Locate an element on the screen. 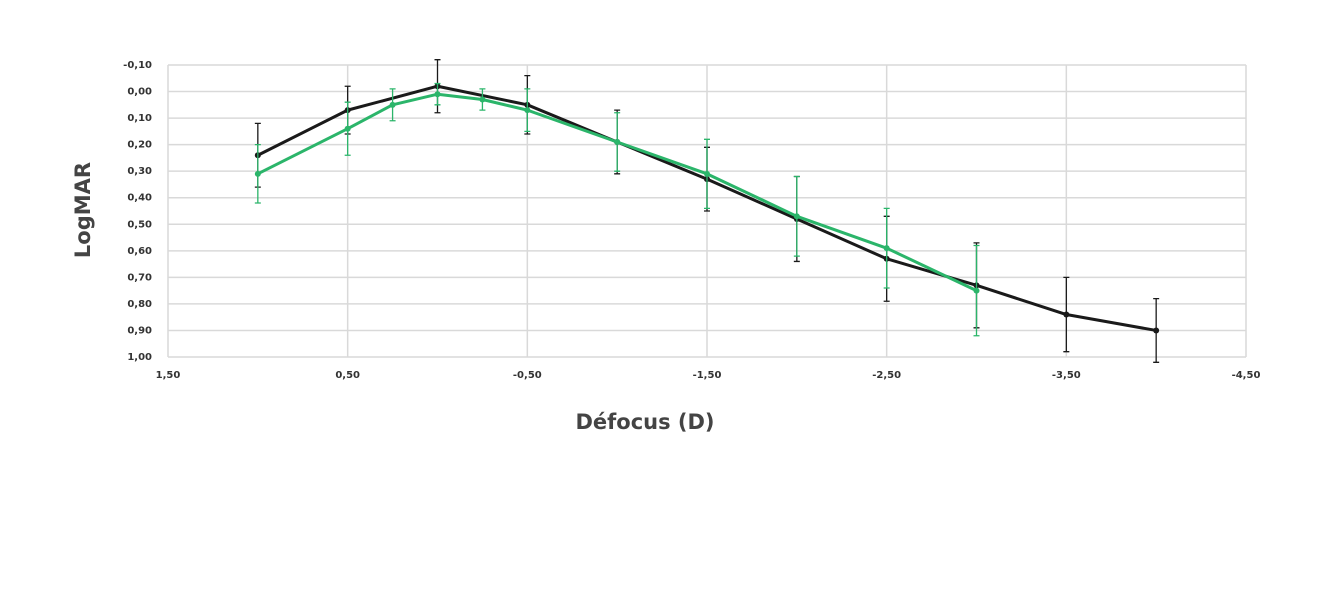  y-tick-label: 0,30 is located at coordinates (139, 171).